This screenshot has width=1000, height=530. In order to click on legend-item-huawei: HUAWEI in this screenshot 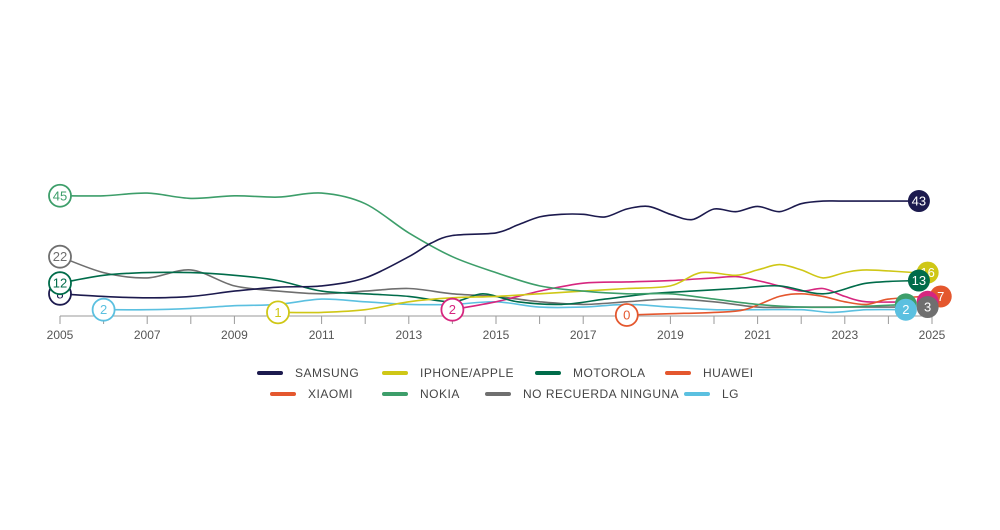, I will do `click(709, 373)`.